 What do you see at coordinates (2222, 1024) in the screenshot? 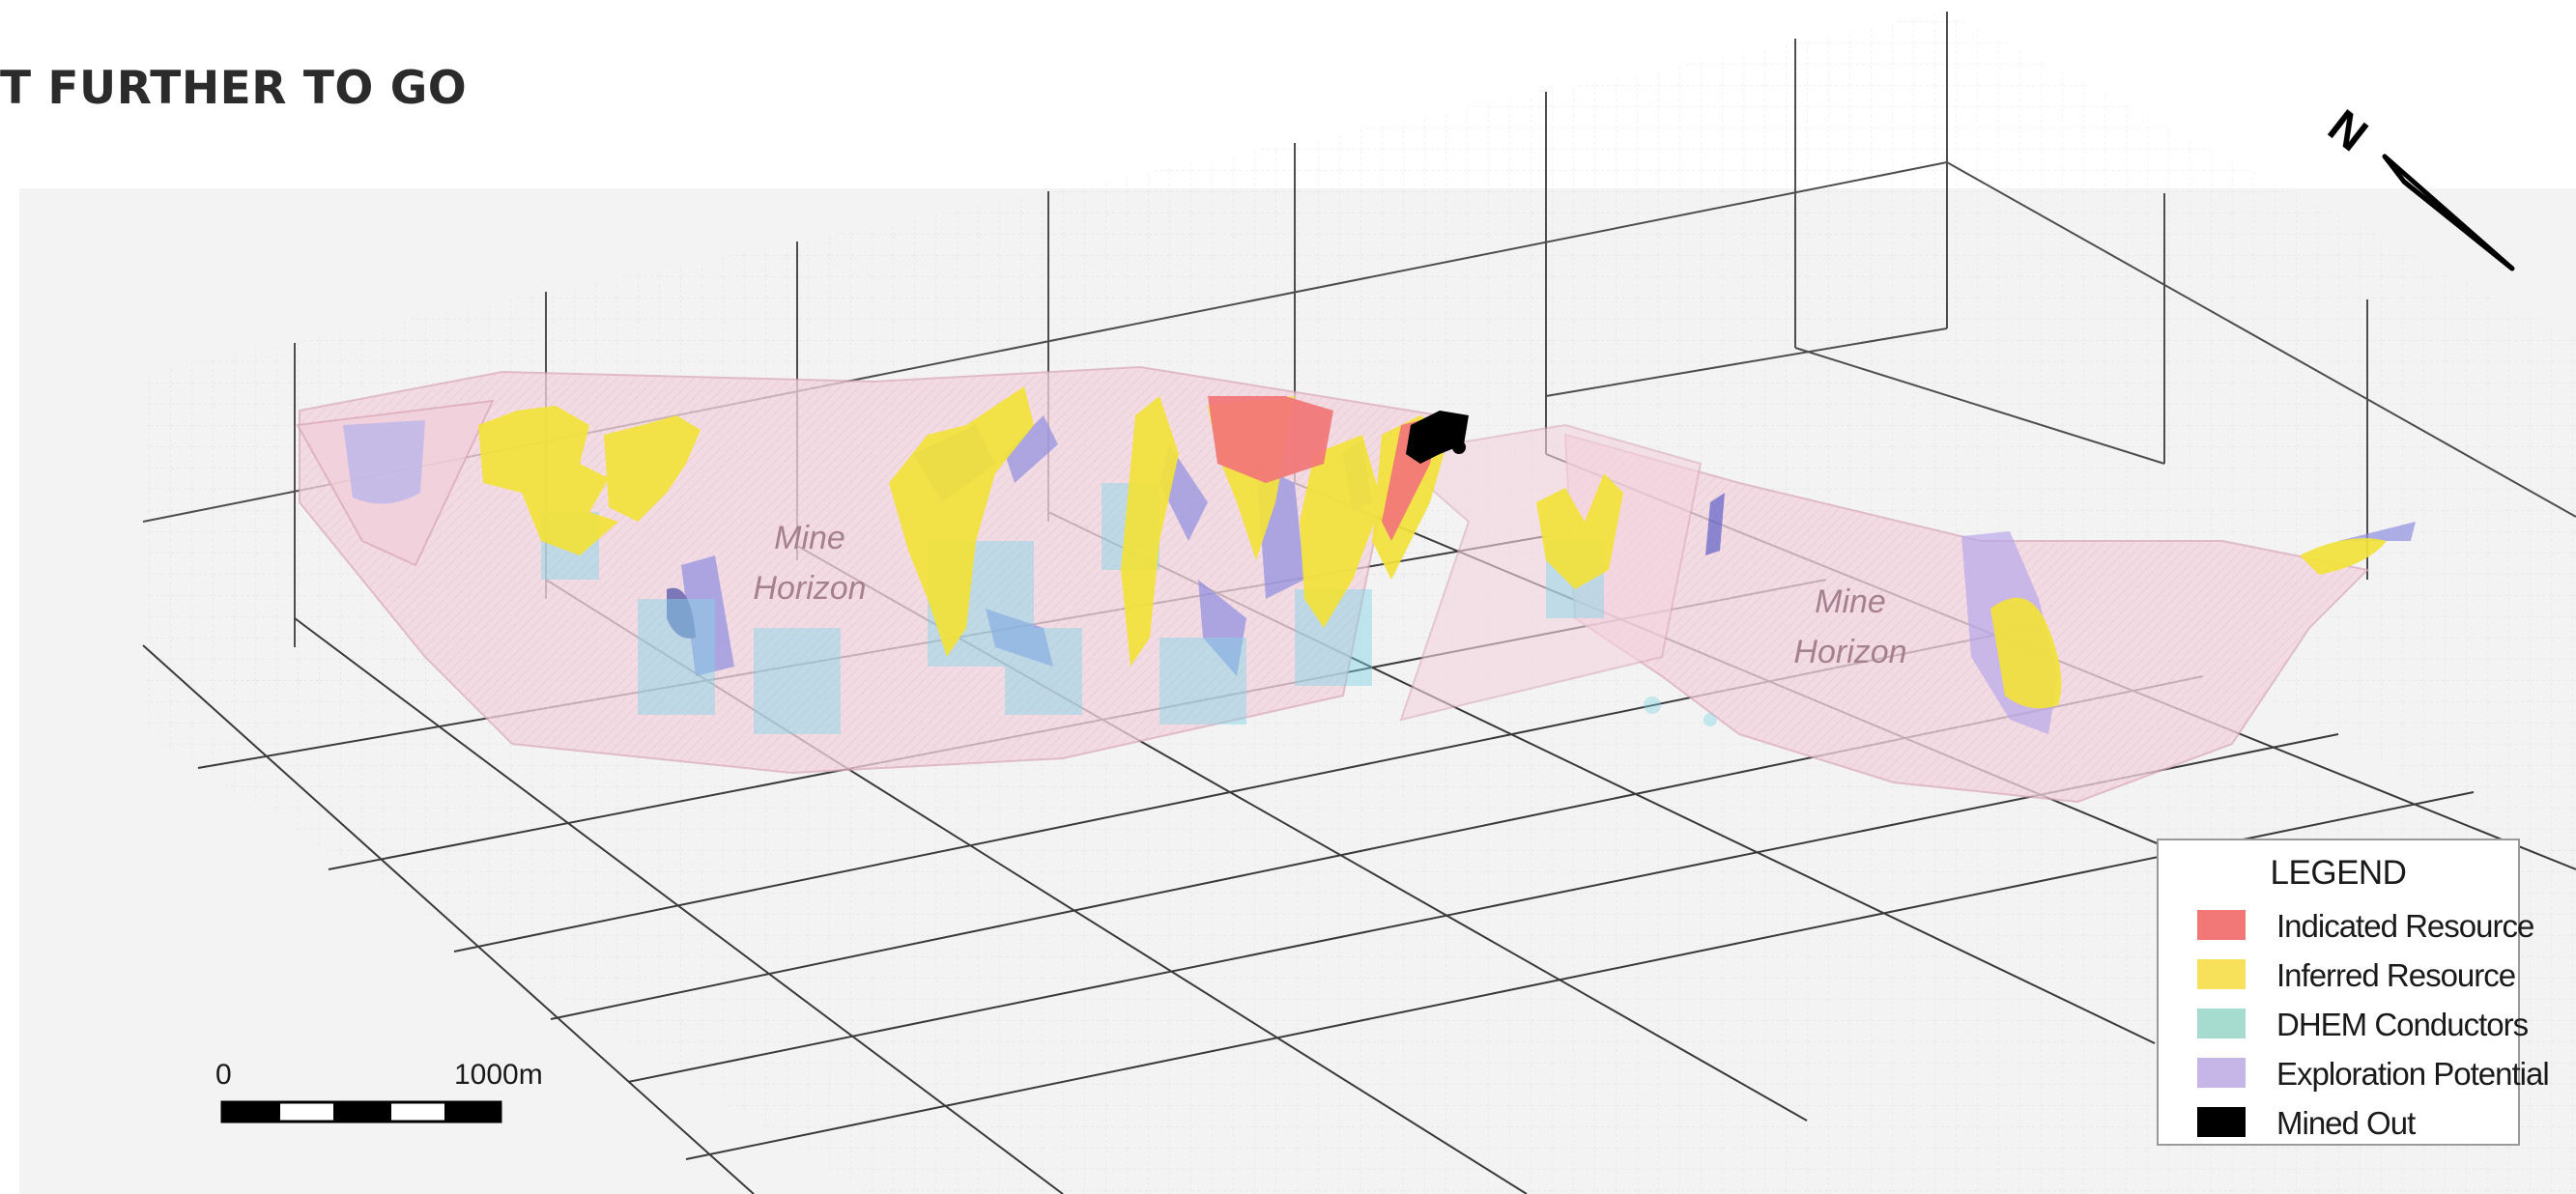
I see `legend-swatch-dhem-conductors` at bounding box center [2222, 1024].